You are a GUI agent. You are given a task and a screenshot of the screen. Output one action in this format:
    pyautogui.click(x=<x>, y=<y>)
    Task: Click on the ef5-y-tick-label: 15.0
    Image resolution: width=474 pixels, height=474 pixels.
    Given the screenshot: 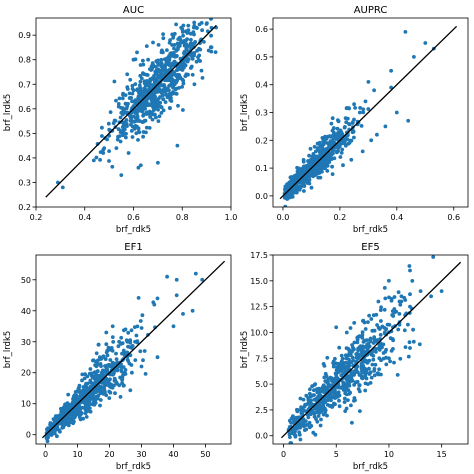 What is the action you would take?
    pyautogui.click(x=259, y=281)
    